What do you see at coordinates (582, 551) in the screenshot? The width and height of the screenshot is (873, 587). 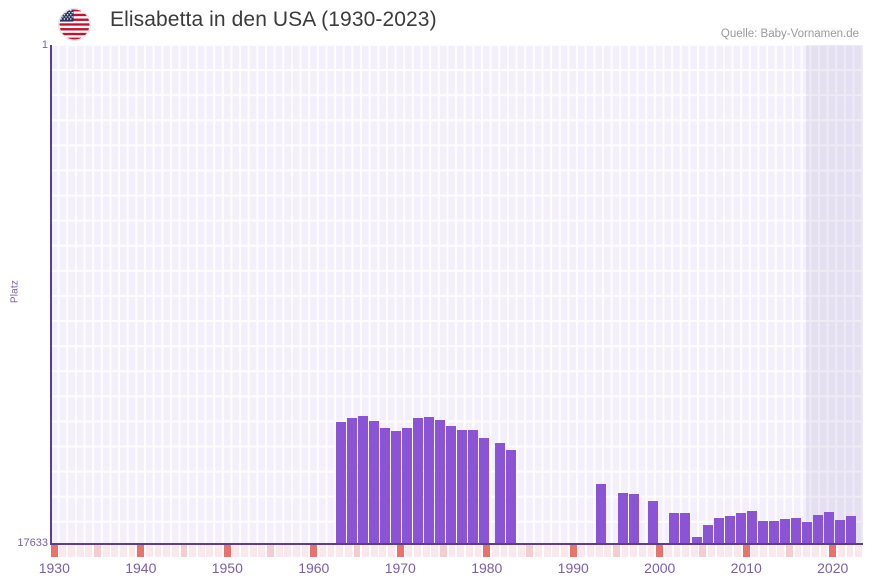 I see `x-tick-1991` at bounding box center [582, 551].